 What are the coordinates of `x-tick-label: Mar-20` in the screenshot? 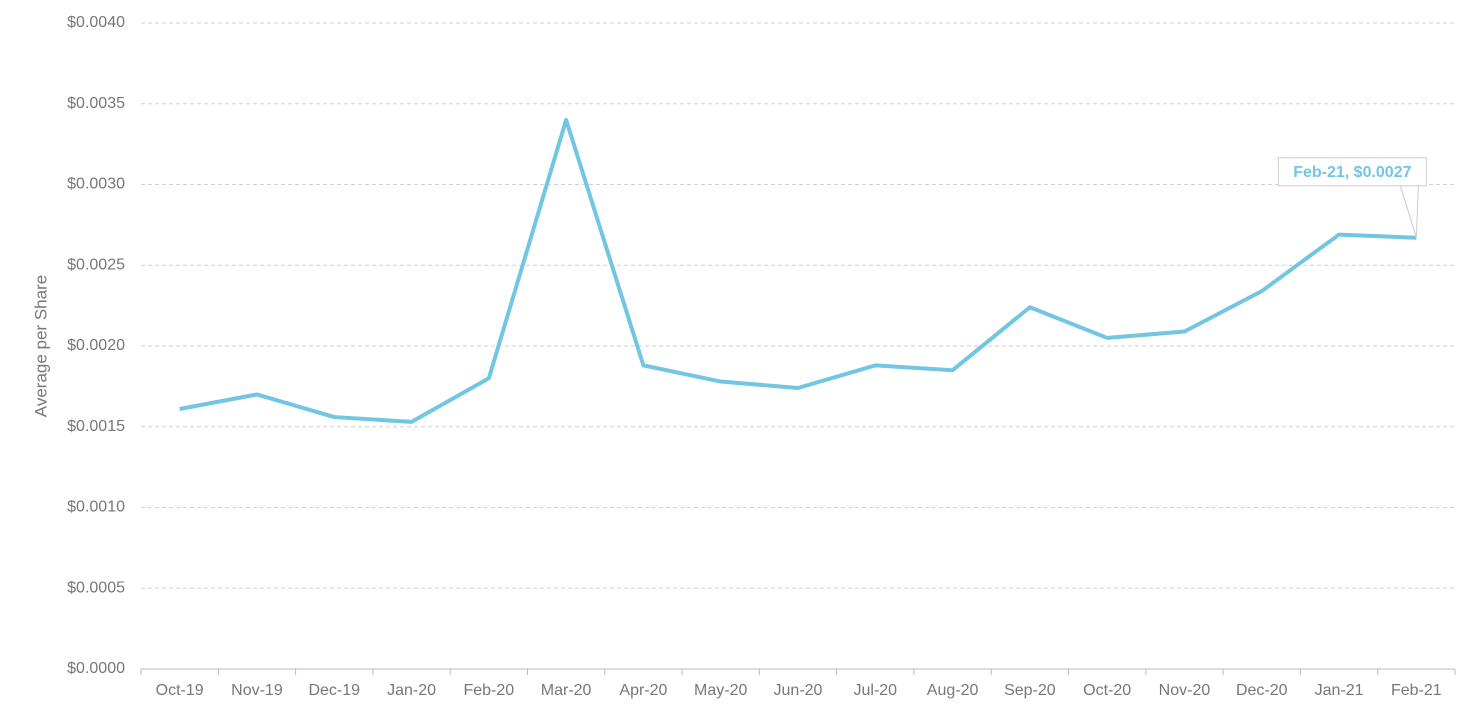 It's located at (566, 690).